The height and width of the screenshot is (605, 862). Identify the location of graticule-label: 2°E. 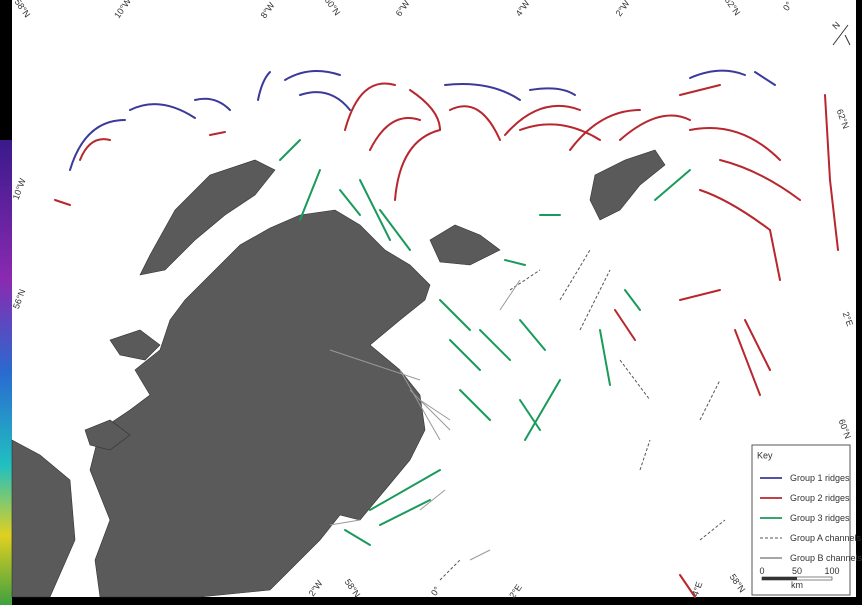
(848, 318).